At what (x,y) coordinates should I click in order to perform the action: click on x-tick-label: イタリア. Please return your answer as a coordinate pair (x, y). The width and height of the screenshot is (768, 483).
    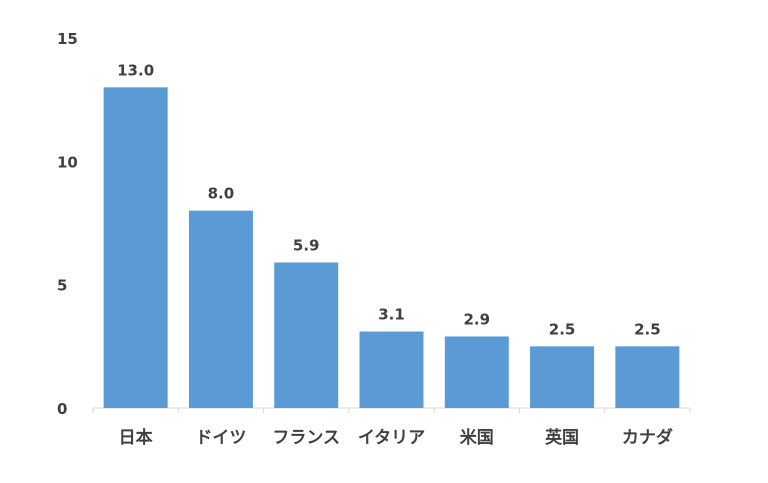
    Looking at the image, I should click on (391, 438).